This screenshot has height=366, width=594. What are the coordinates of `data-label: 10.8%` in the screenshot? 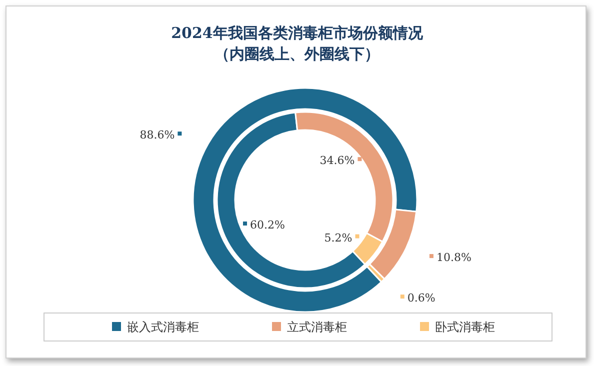 It's located at (454, 257).